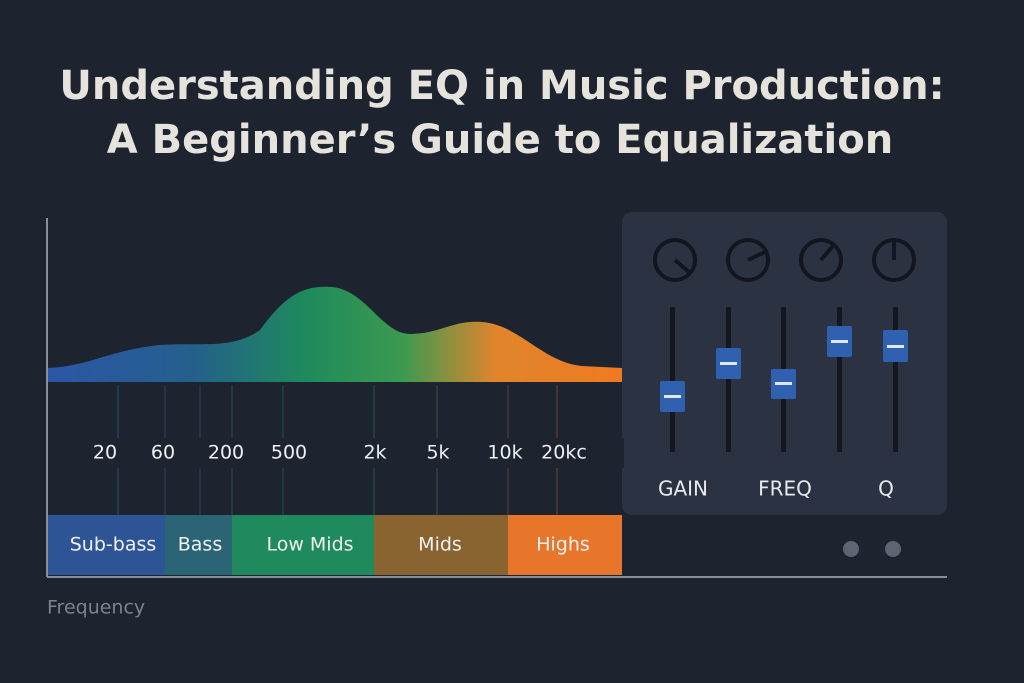  I want to click on label-backdrop, so click(354, 453).